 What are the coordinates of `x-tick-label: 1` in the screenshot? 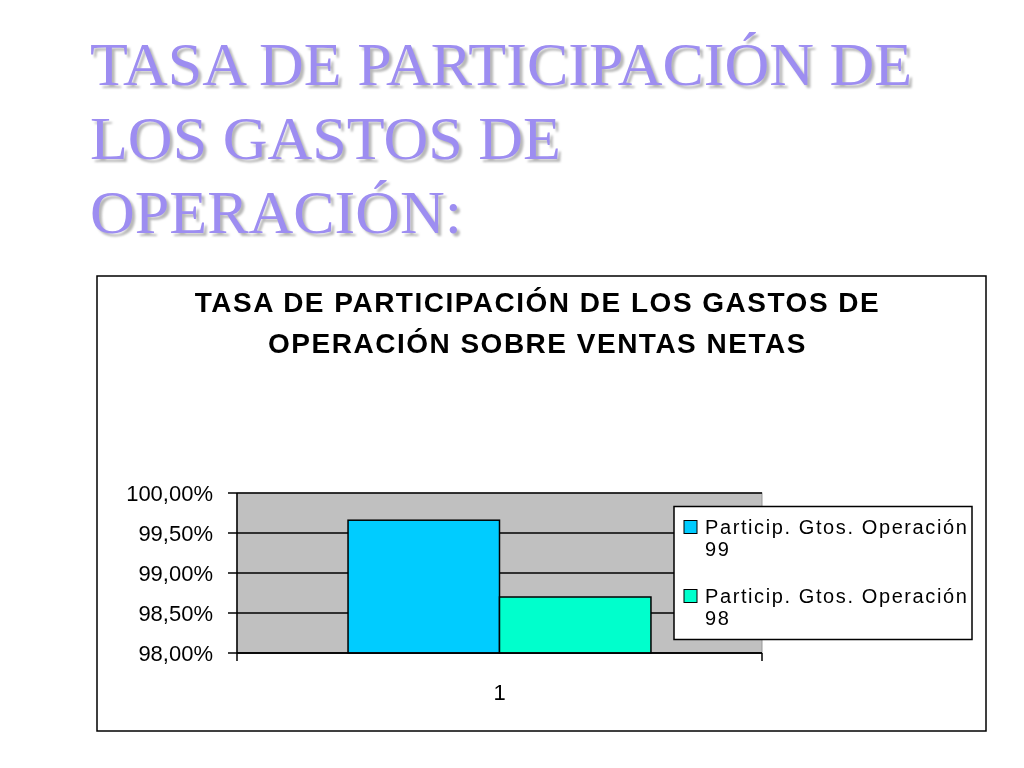 It's located at (499, 692).